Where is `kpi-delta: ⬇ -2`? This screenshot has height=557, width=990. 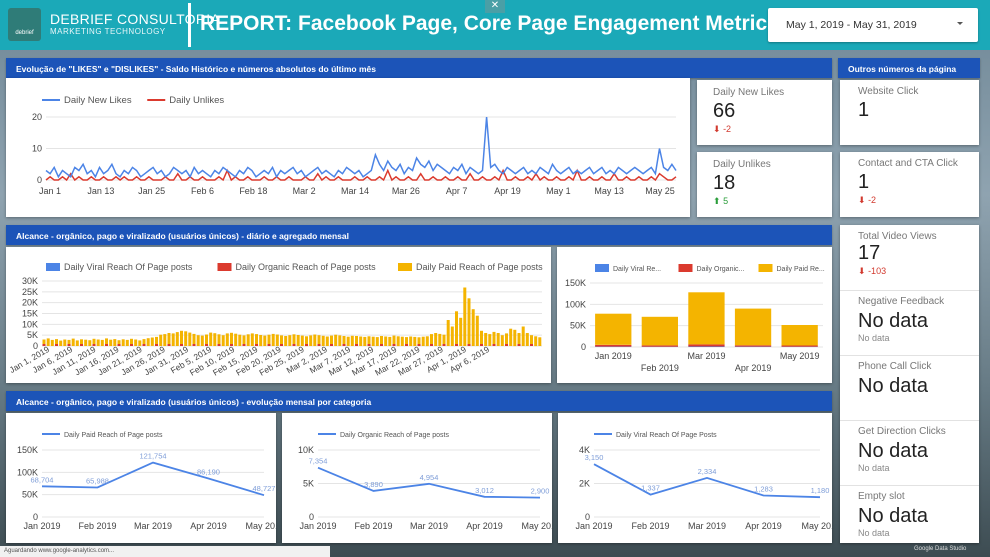
kpi-delta: ⬇ -2 is located at coordinates (867, 200).